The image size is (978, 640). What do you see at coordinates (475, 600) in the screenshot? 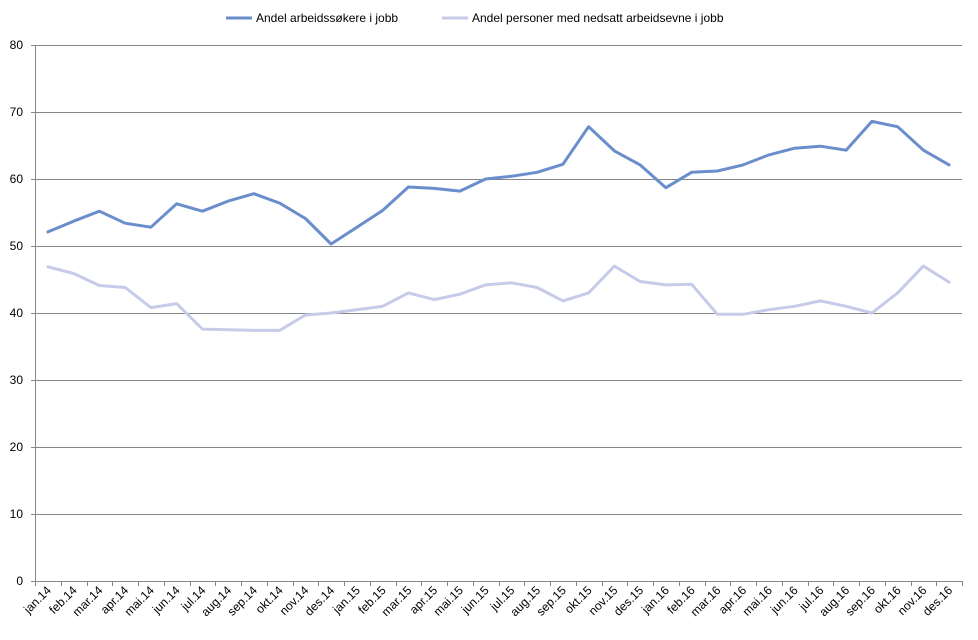
I see `x-tick-label: jun.15` at bounding box center [475, 600].